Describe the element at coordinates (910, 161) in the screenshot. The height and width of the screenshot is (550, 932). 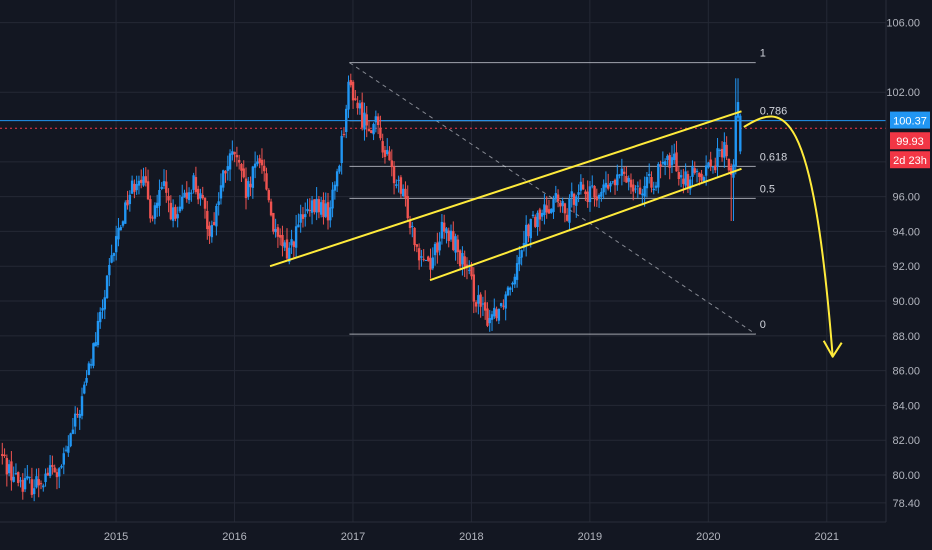
I see `countdown-text: 2d 23h` at that location.